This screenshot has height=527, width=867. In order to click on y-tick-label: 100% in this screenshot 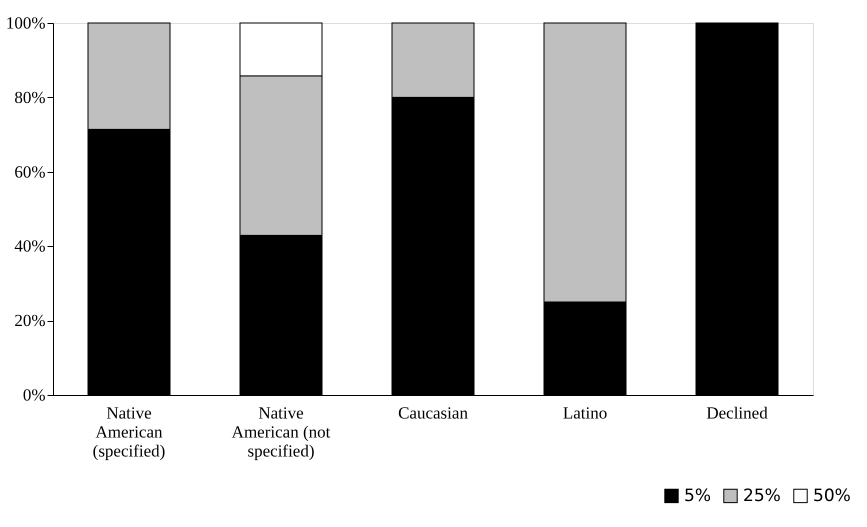, I will do `click(26, 23)`.